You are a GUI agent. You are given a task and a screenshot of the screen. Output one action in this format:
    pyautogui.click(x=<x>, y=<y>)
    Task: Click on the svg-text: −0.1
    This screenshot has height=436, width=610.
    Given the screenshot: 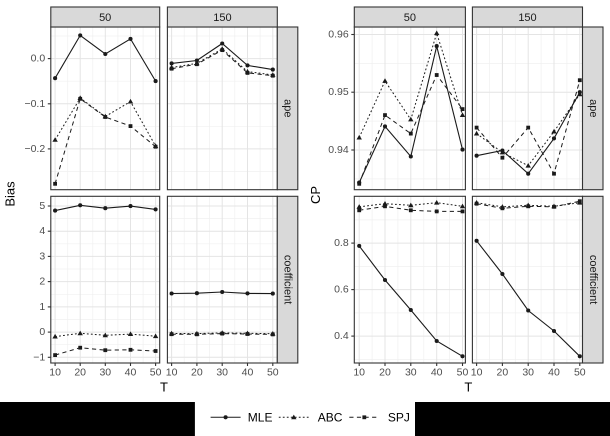 What is the action you would take?
    pyautogui.click(x=34, y=104)
    